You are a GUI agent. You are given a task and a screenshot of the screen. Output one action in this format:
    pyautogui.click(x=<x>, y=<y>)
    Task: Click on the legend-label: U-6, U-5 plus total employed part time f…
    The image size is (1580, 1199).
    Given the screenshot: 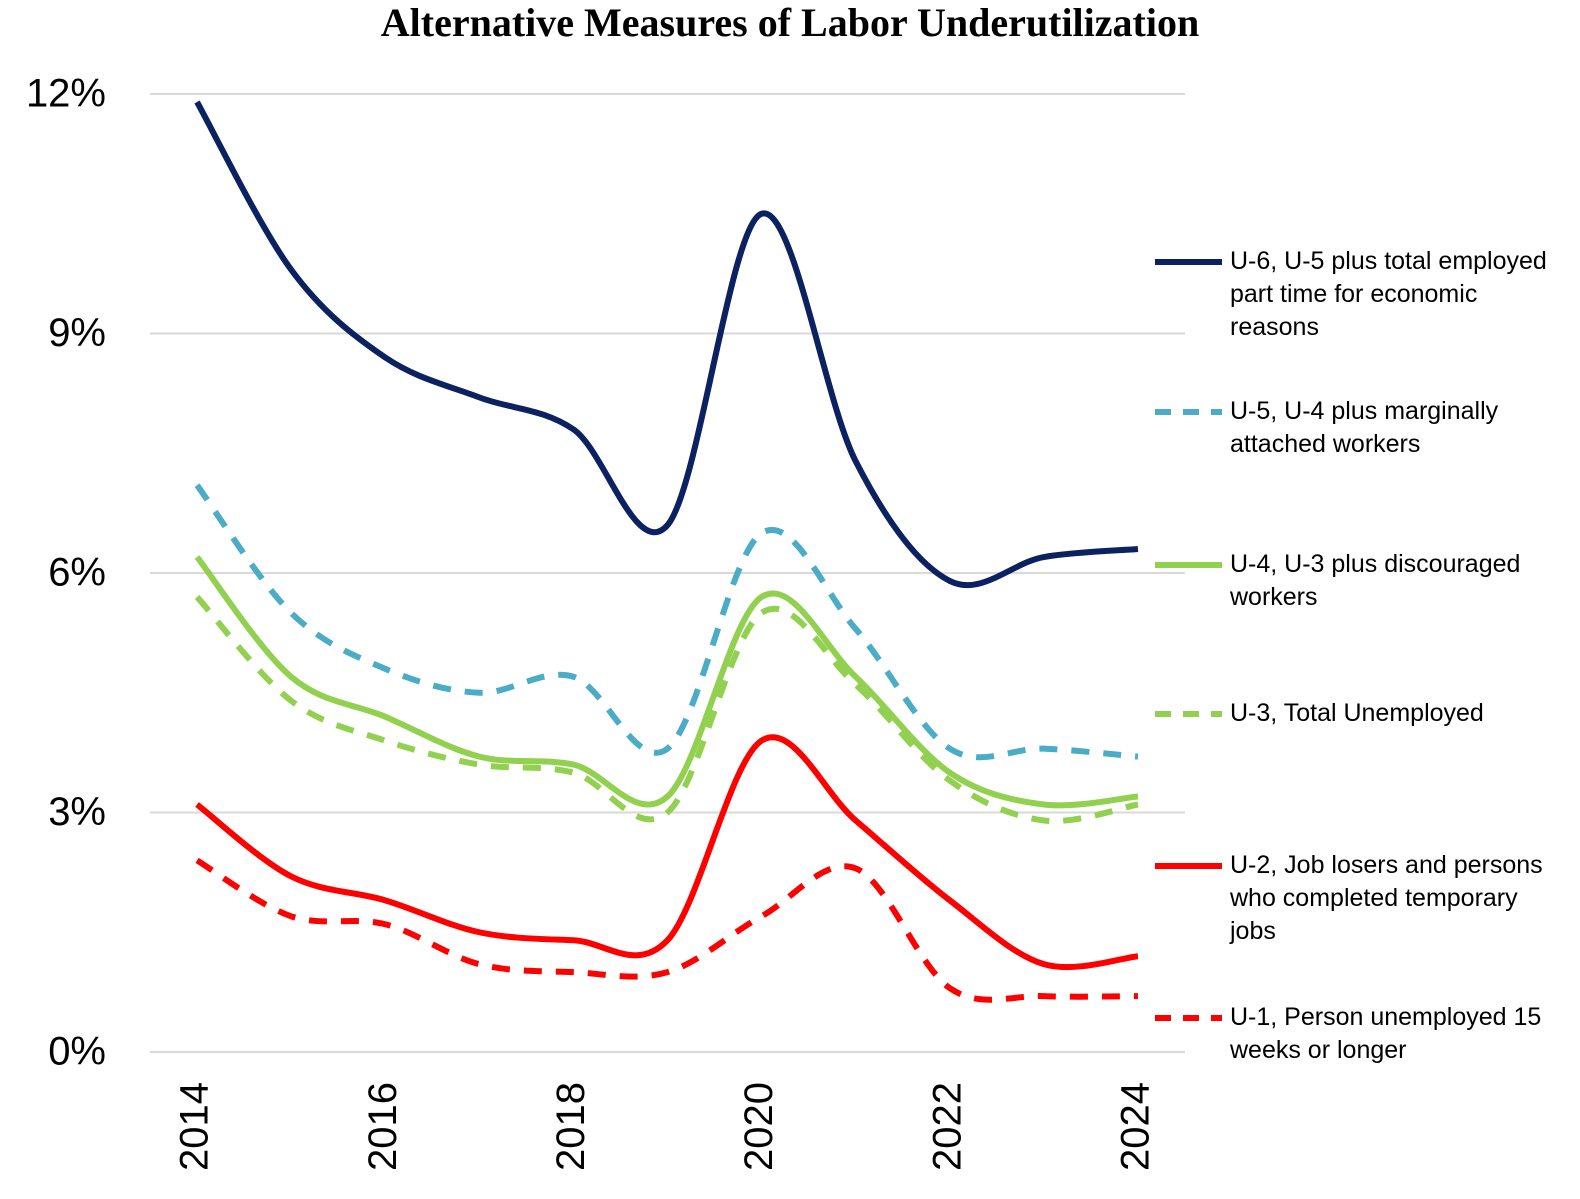 What is the action you would take?
    pyautogui.click(x=1388, y=294)
    